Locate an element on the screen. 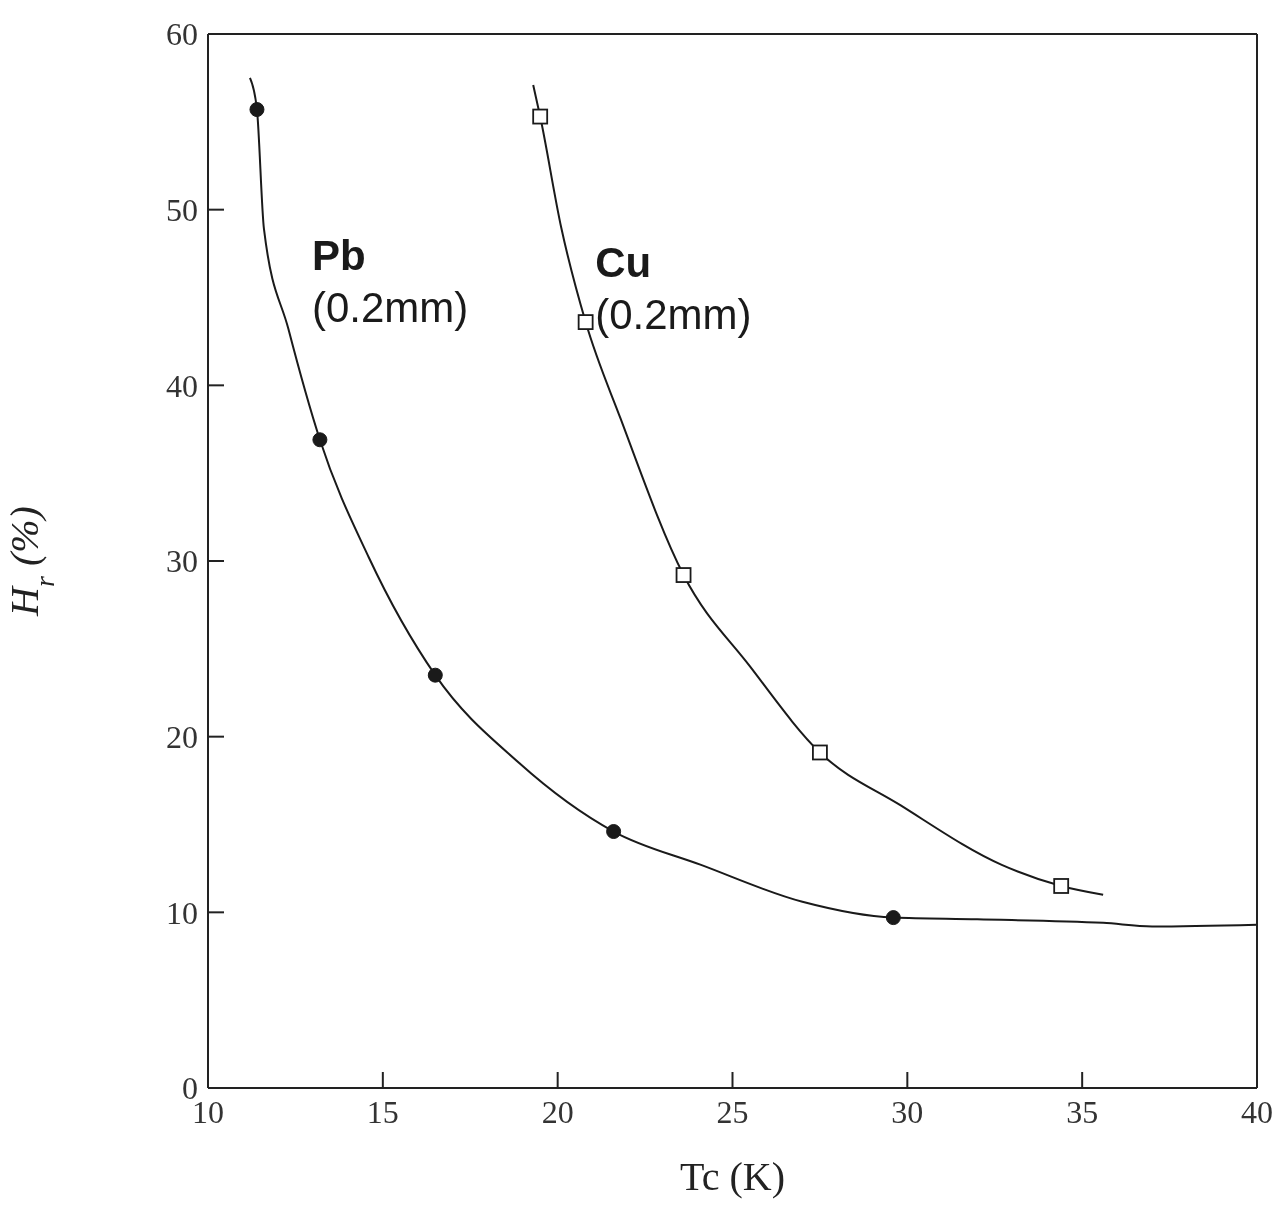 Image resolution: width=1287 pixels, height=1224 pixels. x-tick-label: 15 is located at coordinates (382, 1111).